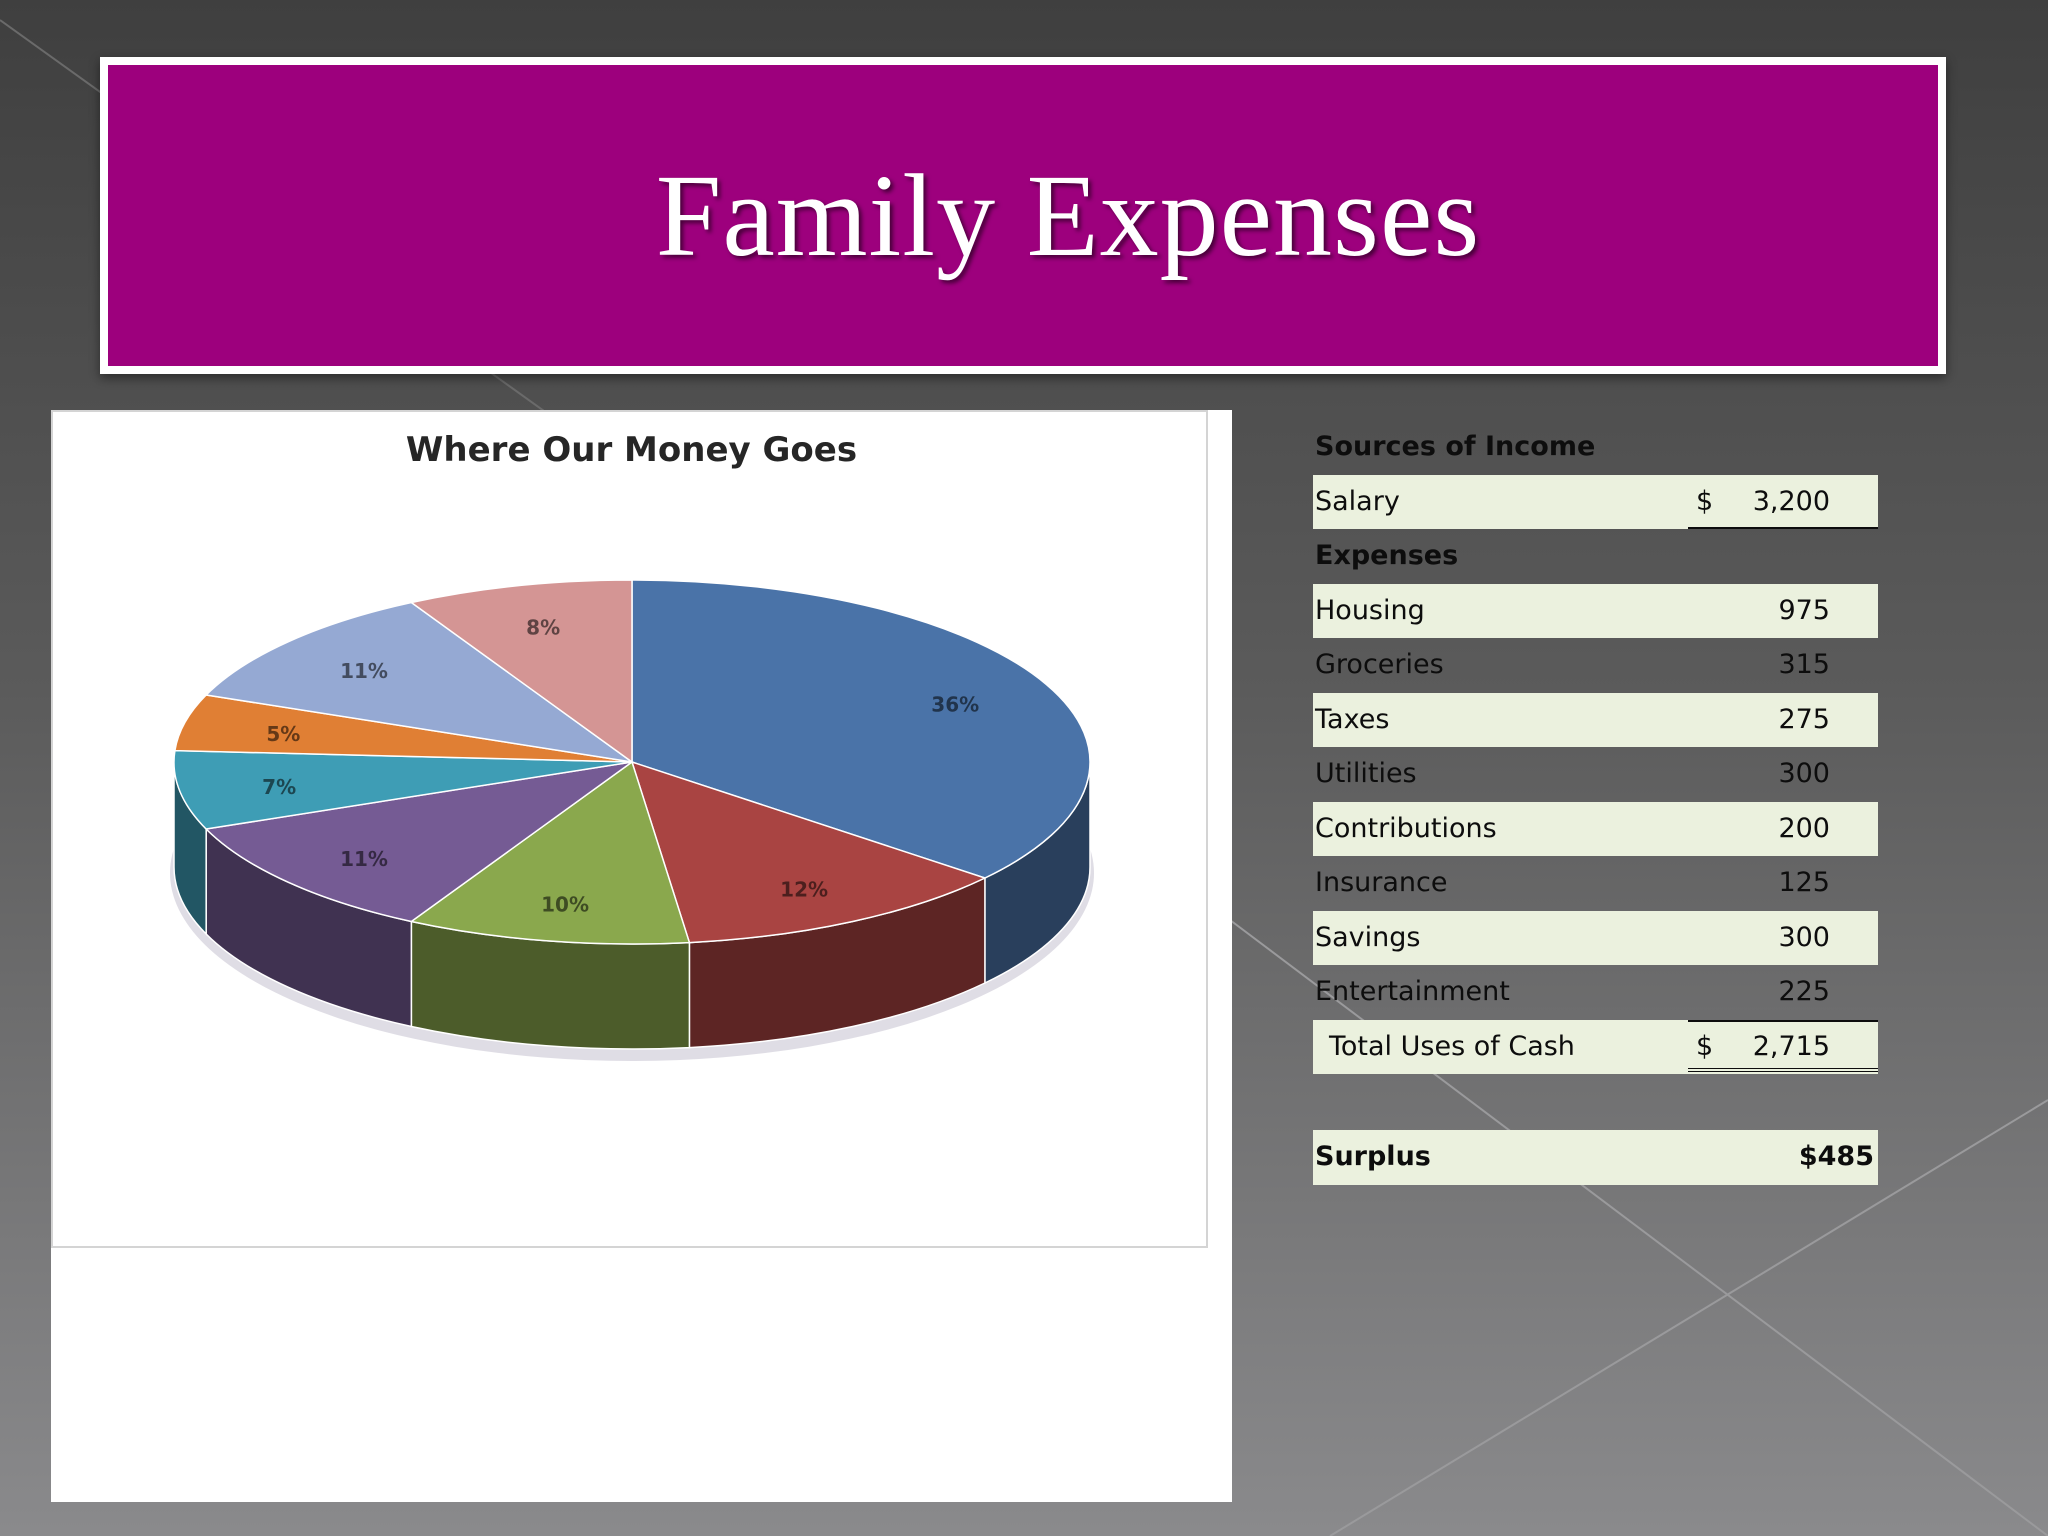 This screenshot has height=1536, width=2048. What do you see at coordinates (1352, 719) in the screenshot?
I see `expense-label: Taxes` at bounding box center [1352, 719].